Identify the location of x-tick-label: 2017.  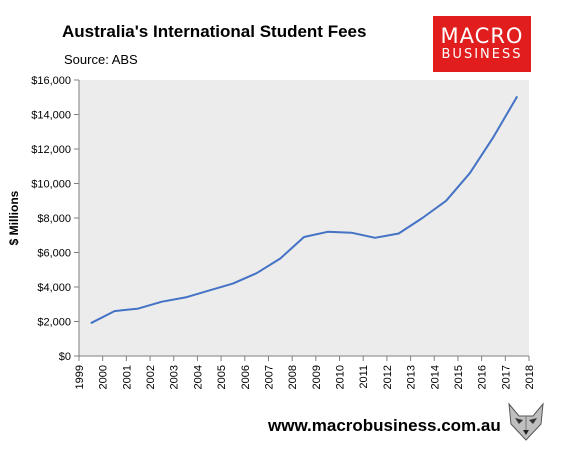
(506, 377).